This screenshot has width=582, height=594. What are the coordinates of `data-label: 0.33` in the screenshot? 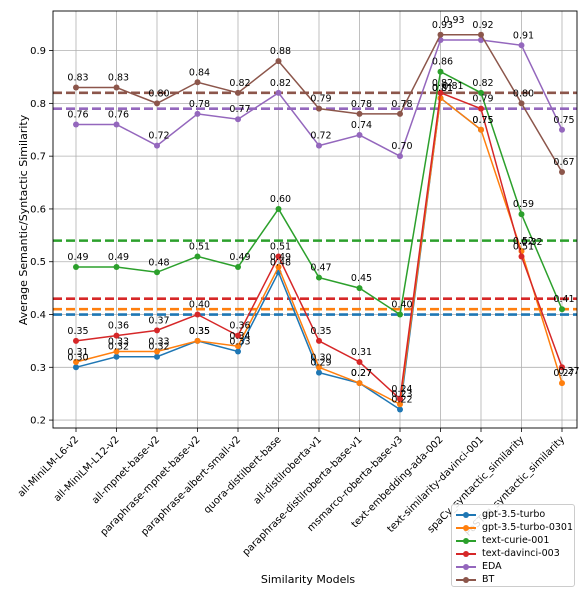 It's located at (158, 341).